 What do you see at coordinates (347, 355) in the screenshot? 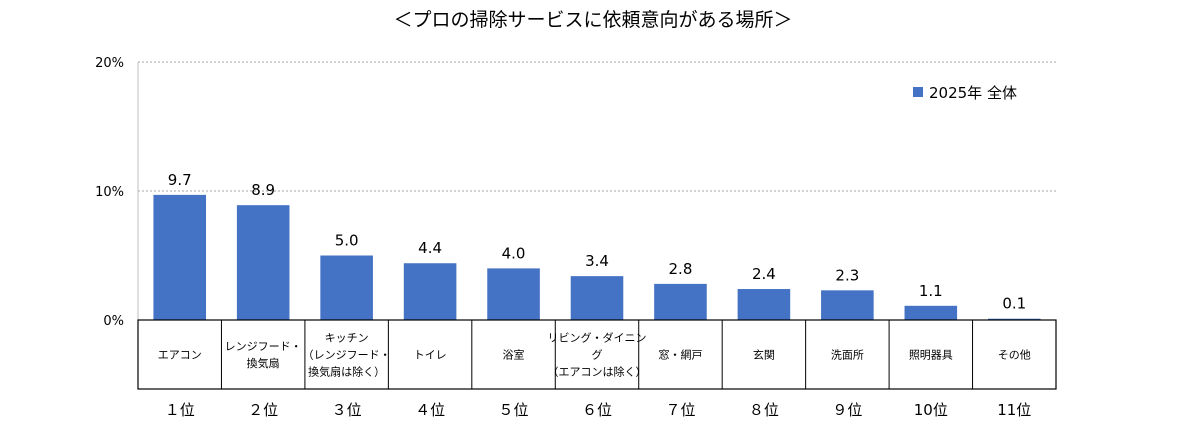
I see `category-label: （レンジフード・` at bounding box center [347, 355].